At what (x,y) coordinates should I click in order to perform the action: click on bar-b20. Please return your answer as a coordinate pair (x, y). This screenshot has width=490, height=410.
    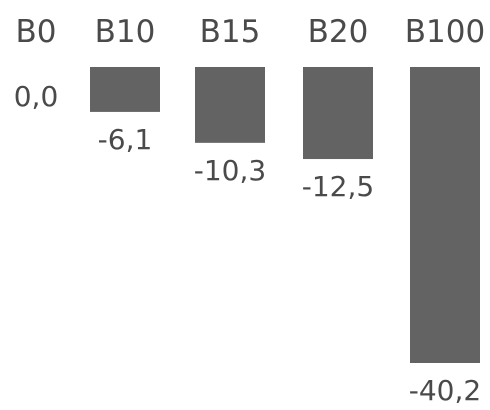
    Looking at the image, I should click on (338, 113).